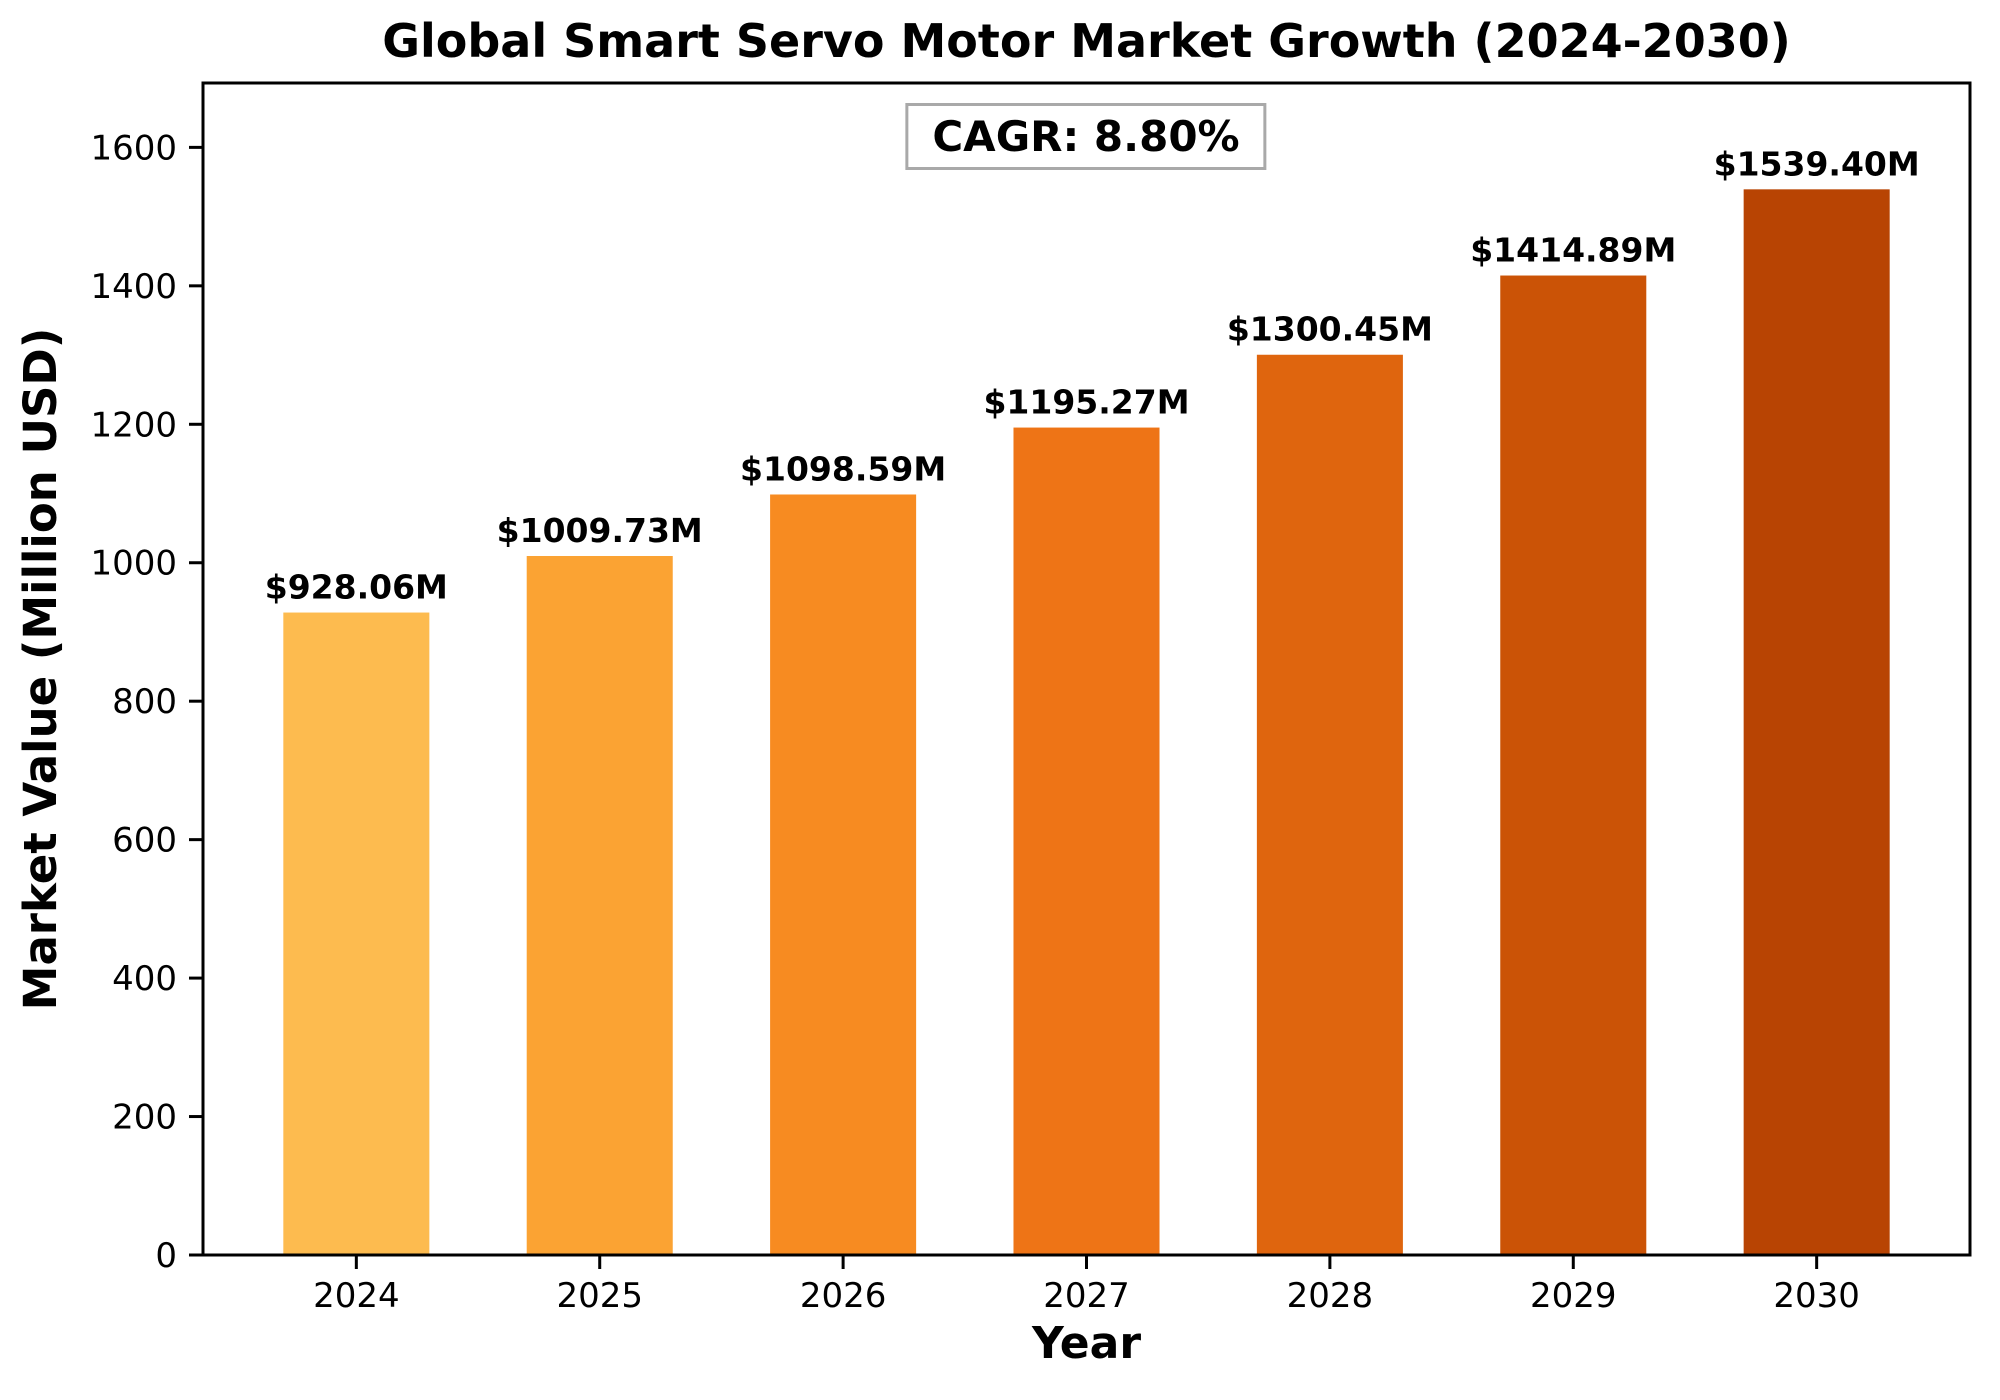  Describe the element at coordinates (133, 287) in the screenshot. I see `y-tick-label: 1400` at that location.